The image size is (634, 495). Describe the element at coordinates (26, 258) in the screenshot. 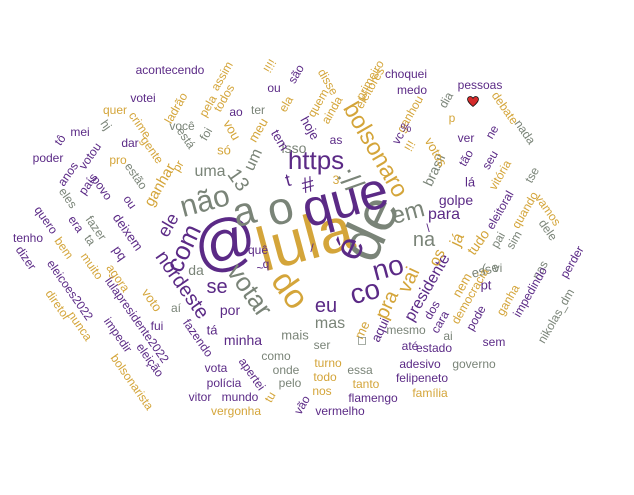

I see `word: dizer` at that location.